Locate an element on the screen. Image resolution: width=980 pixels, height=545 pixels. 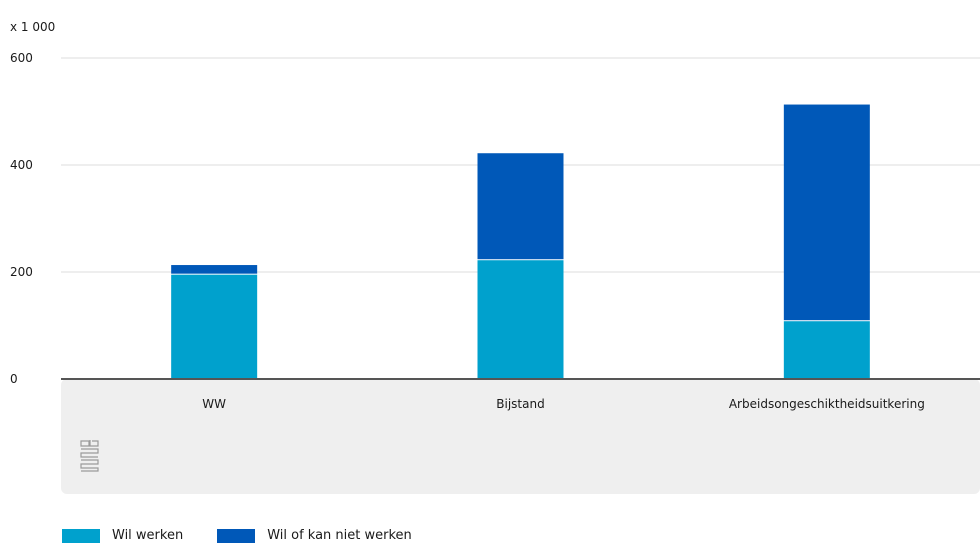
bar-ww-wil-of-kan-niet-werken is located at coordinates (214, 269).